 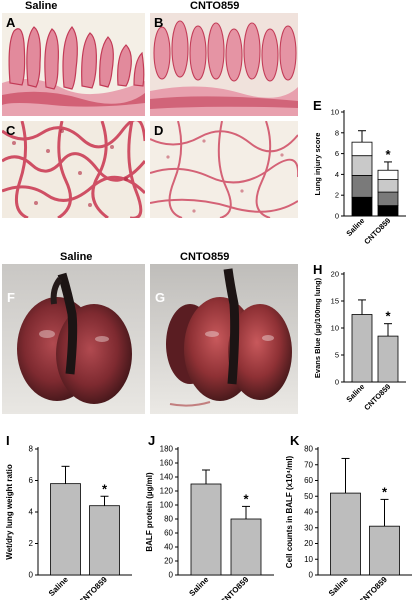 I want to click on y-axis-label: BALF protein (µg/ml), so click(x=149, y=512).